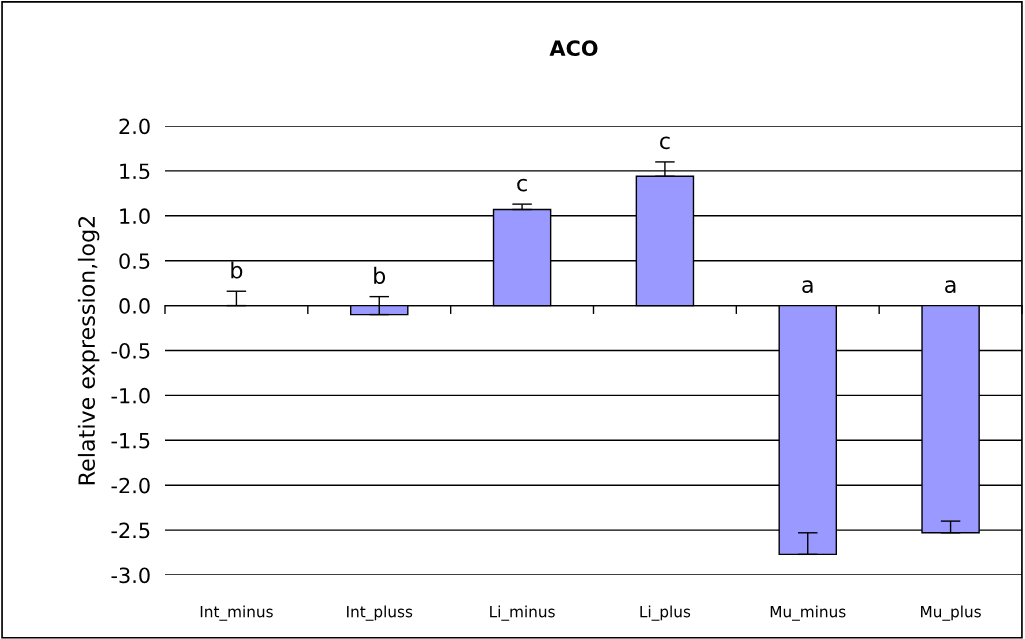 Image resolution: width=1025 pixels, height=639 pixels. Describe the element at coordinates (951, 613) in the screenshot. I see `x-tick-label: Mu_plus` at that location.